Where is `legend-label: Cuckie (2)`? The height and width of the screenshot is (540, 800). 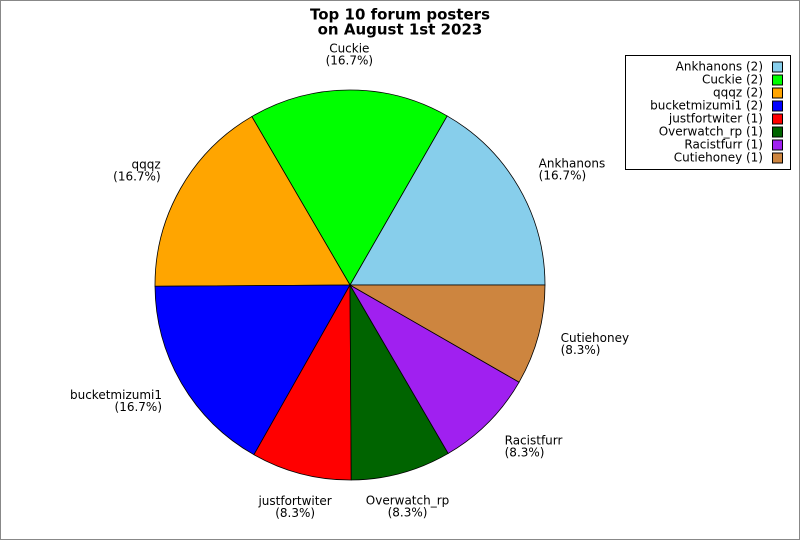
legend-label: Cuckie (2) is located at coordinates (732, 80).